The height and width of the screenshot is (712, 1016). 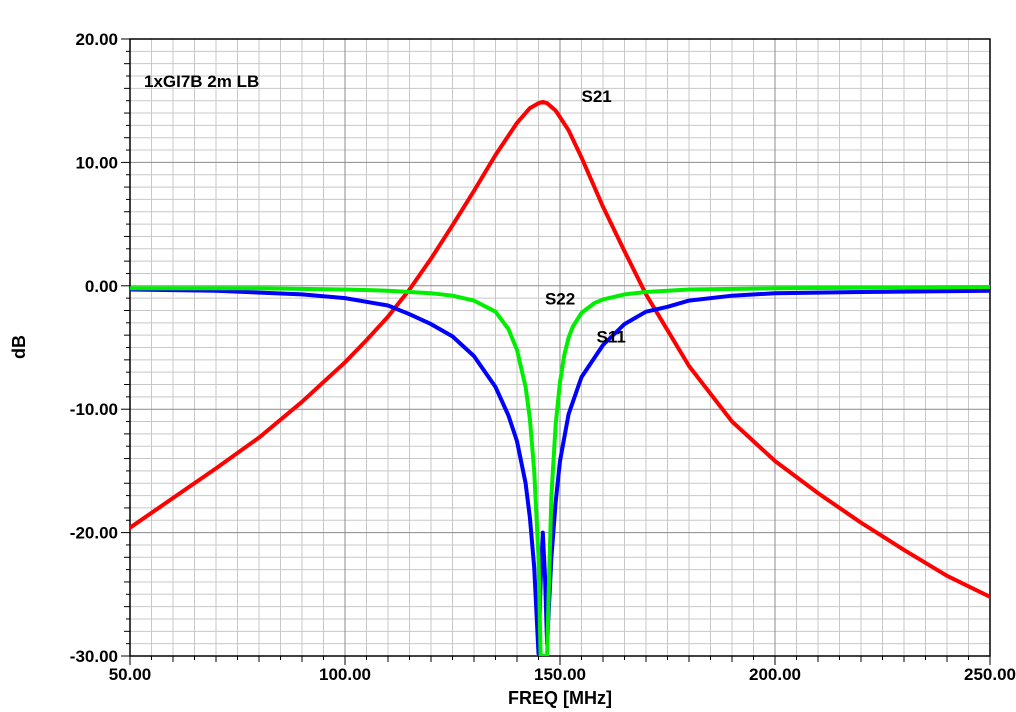 What do you see at coordinates (201, 81) in the screenshot?
I see `chart-subtitle: 1xGI7B 2m LB` at bounding box center [201, 81].